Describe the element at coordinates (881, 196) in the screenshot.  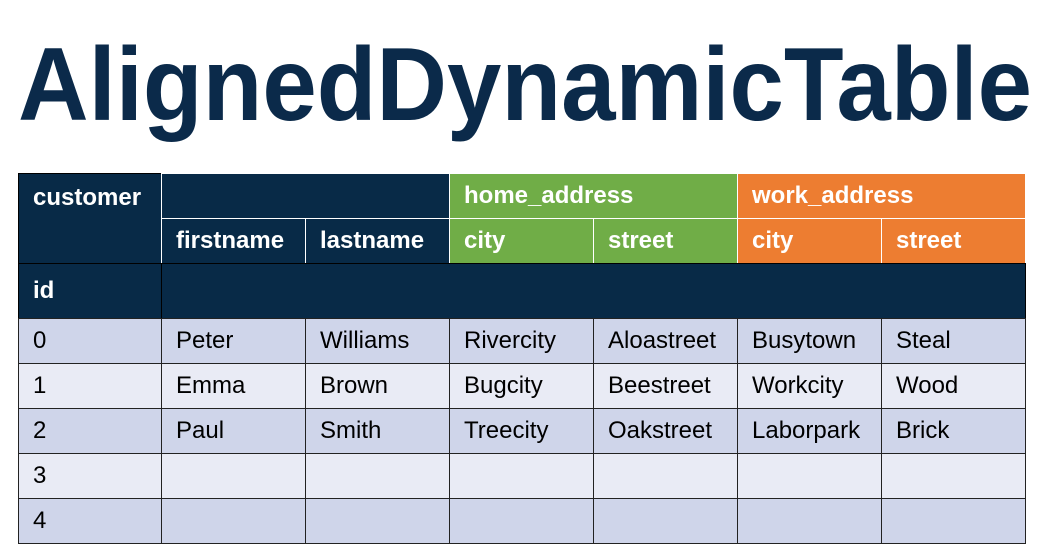
I see `group-header: work_address` at that location.